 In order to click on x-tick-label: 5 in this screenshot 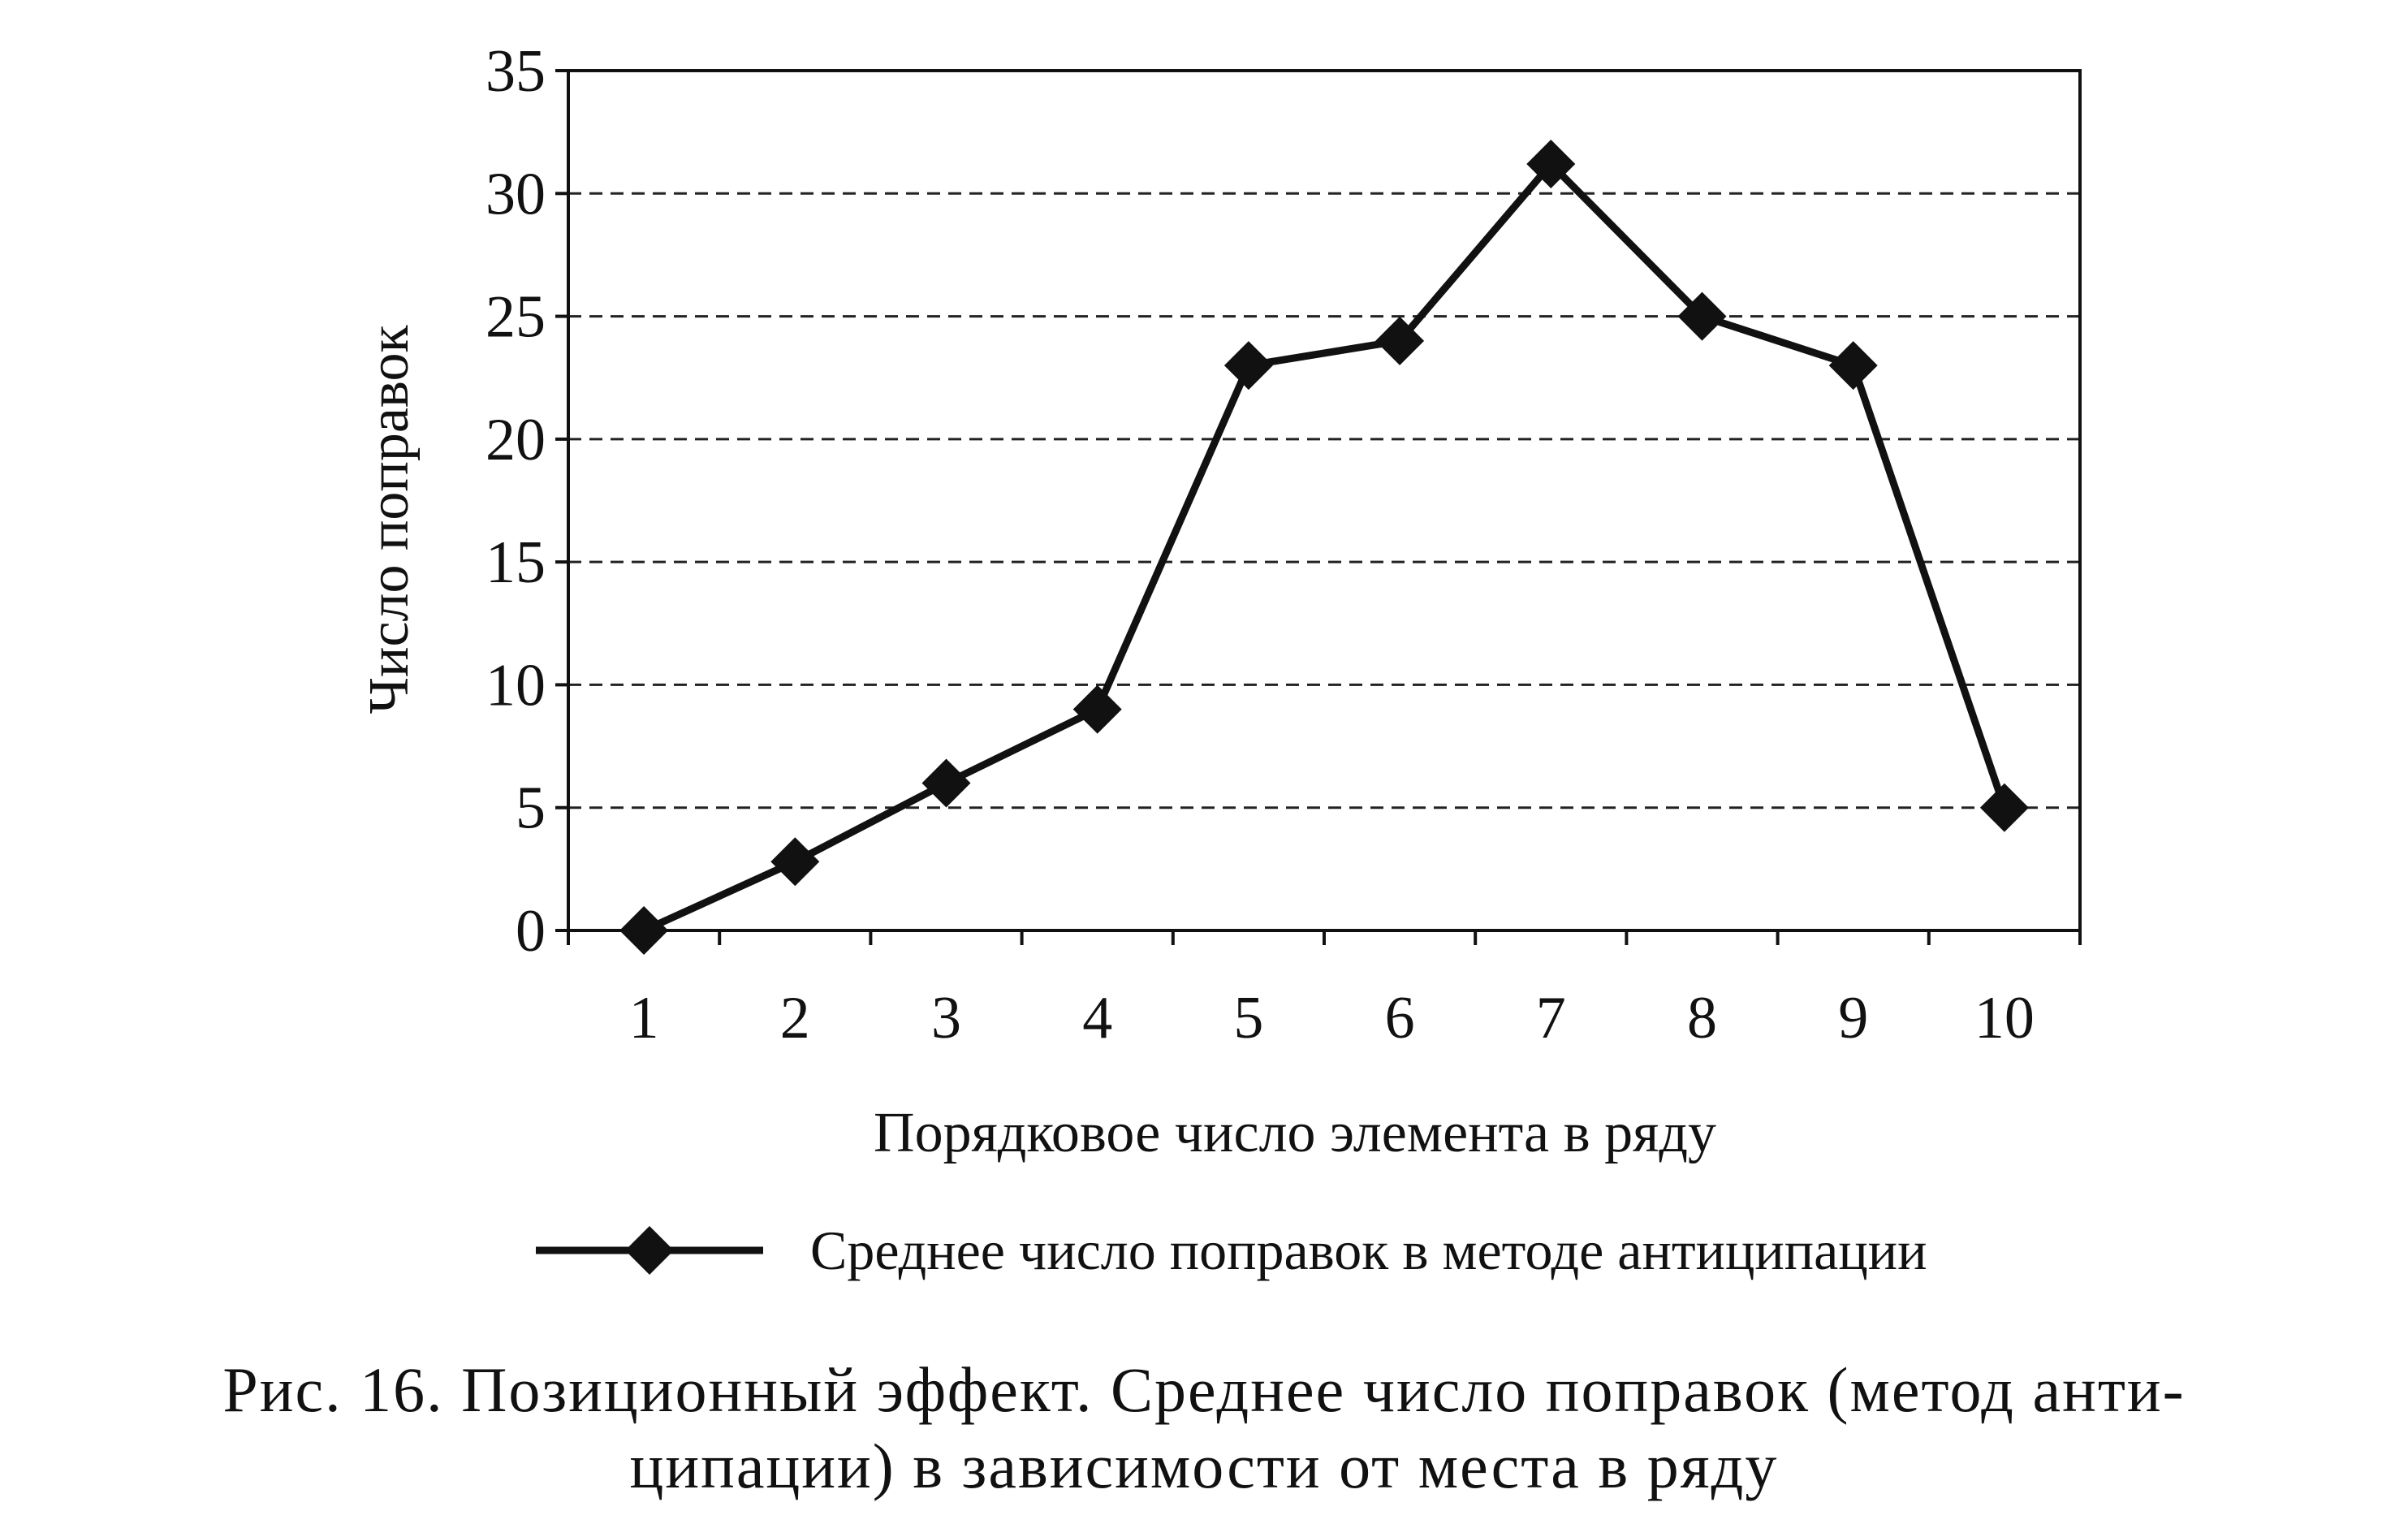, I will do `click(1248, 1018)`.